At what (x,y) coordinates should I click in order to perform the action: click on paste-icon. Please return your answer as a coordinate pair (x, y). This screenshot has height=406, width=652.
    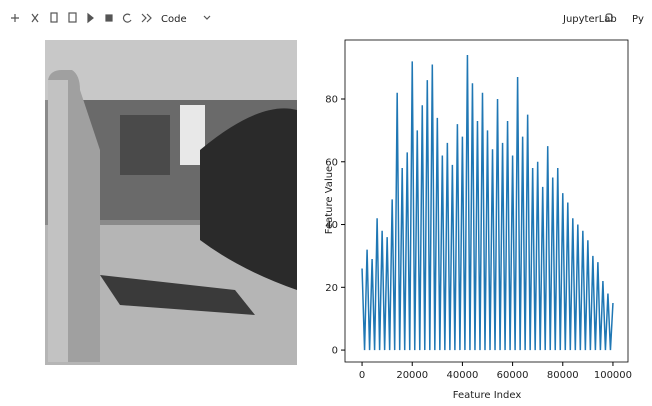
    Looking at the image, I should click on (72, 17).